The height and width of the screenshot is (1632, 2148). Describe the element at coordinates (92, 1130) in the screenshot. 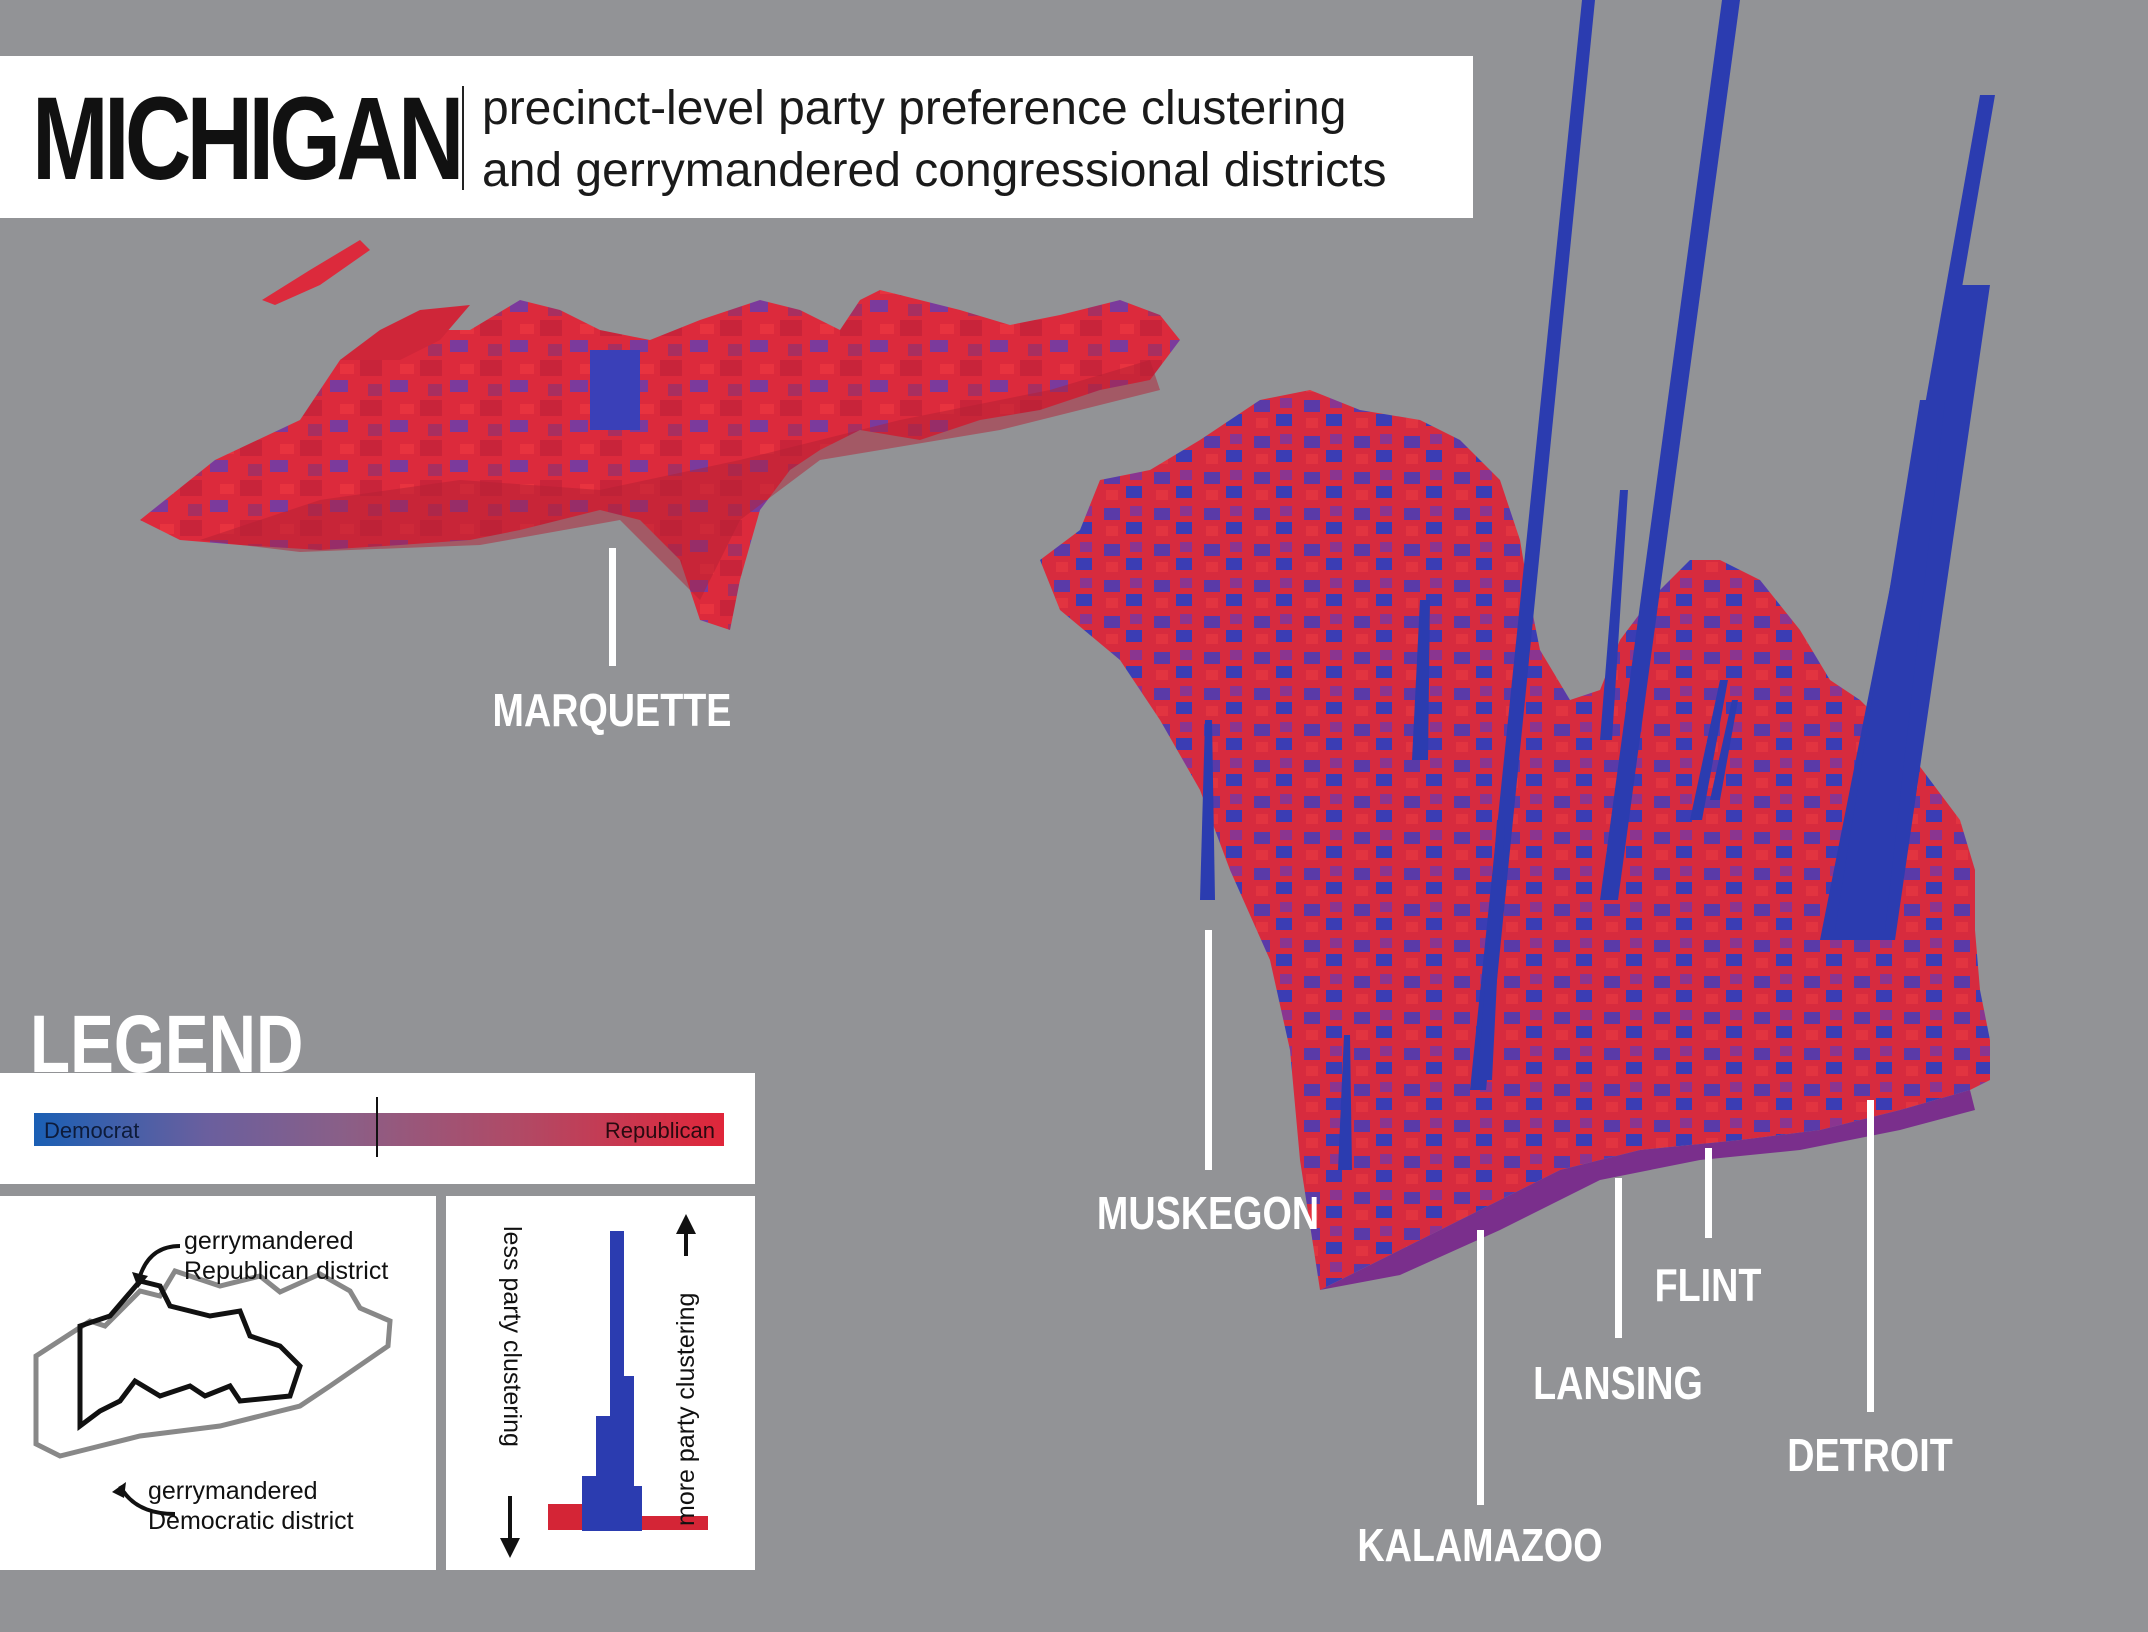

I see `democrat-label: Democrat` at that location.